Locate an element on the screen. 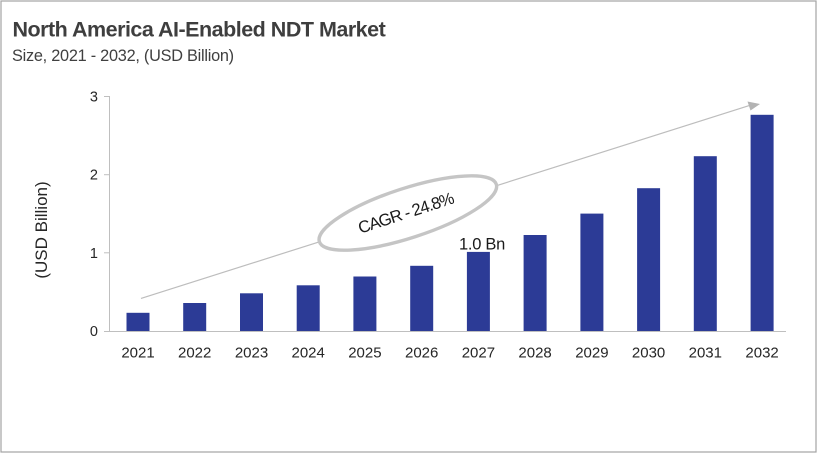 This screenshot has height=453, width=817. svg-text: 2032 is located at coordinates (761, 353).